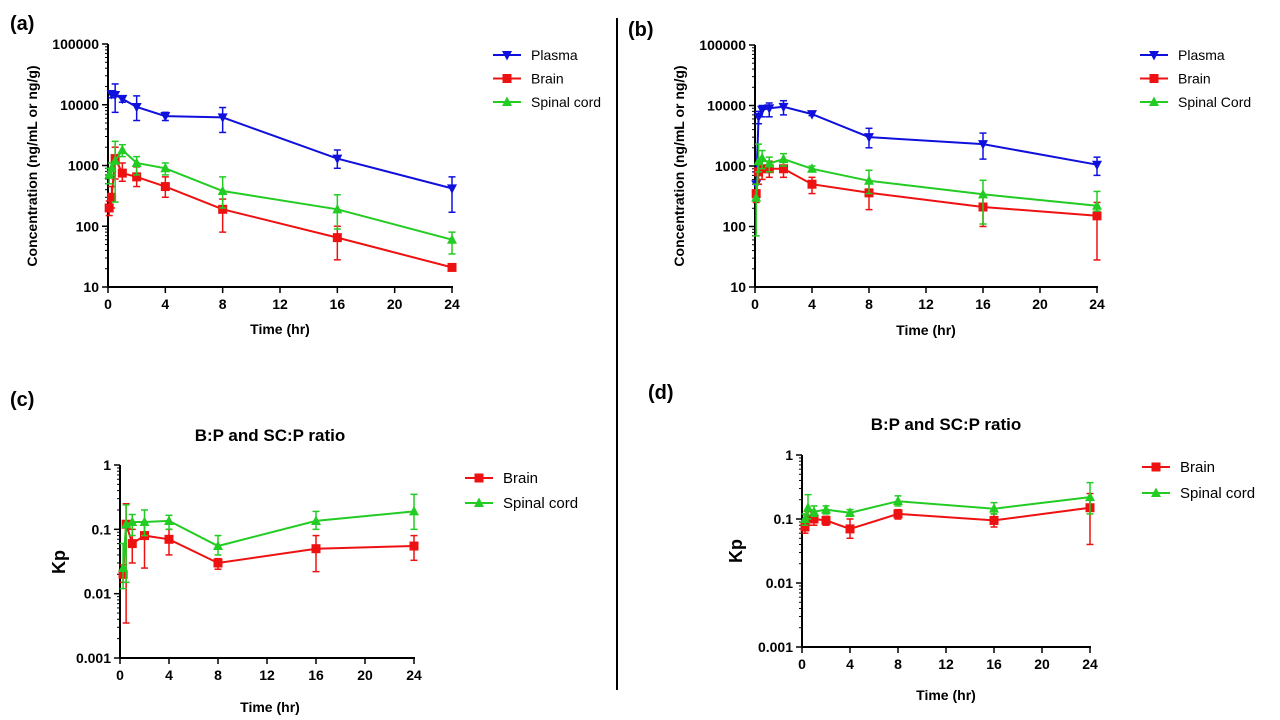 The width and height of the screenshot is (1280, 720). I want to click on x-axis-title-c: Time (hr), so click(270, 707).